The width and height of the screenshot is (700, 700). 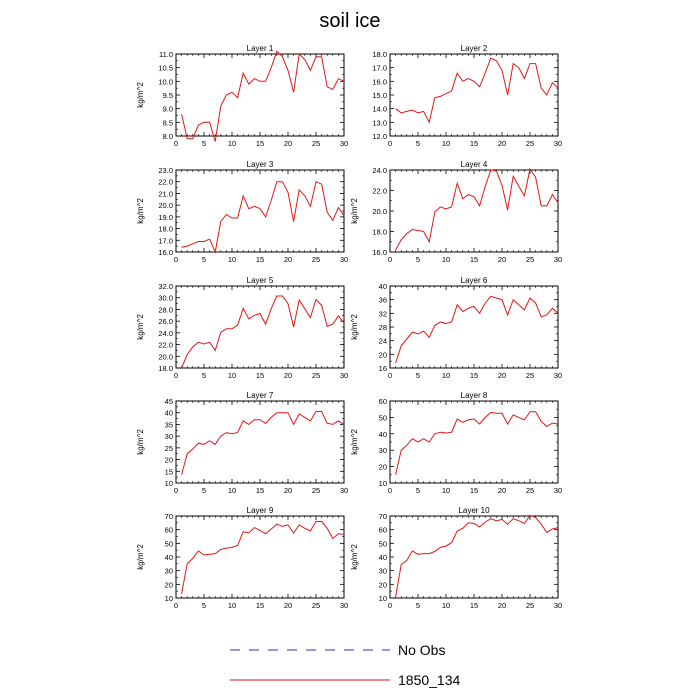 I want to click on y-tick-label: 32, so click(x=383, y=313).